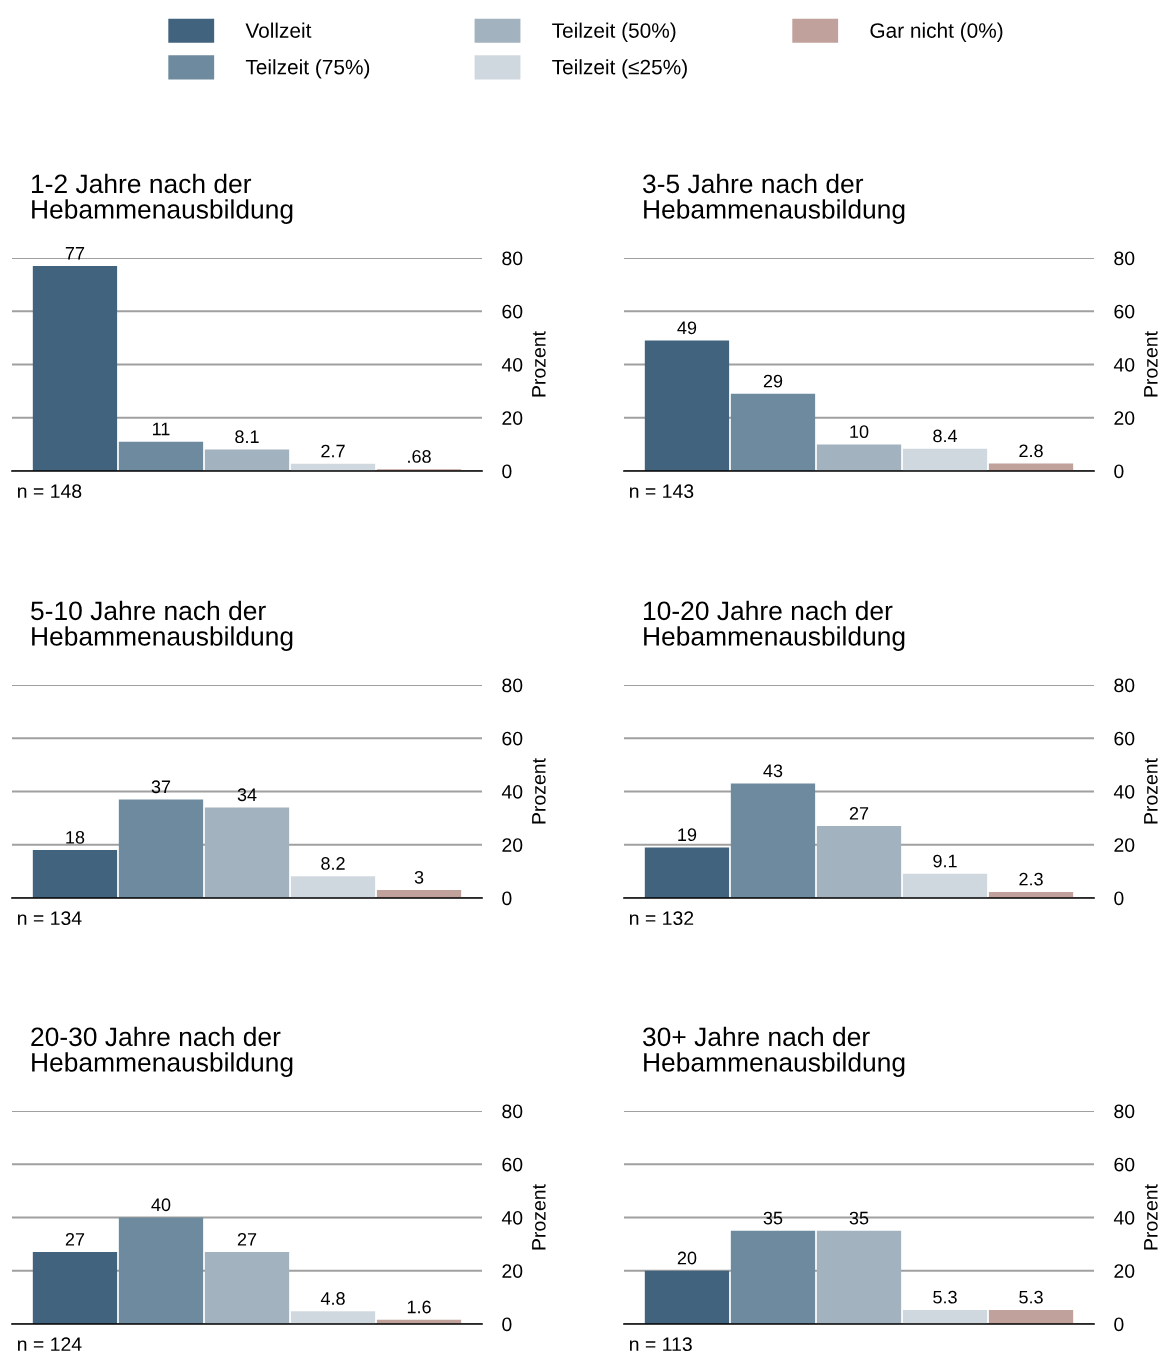 Image resolution: width=1172 pixels, height=1363 pixels. Describe the element at coordinates (774, 1051) in the screenshot. I see `chart-title: 30+ Jahre nach der Hebammenausbildung` at that location.